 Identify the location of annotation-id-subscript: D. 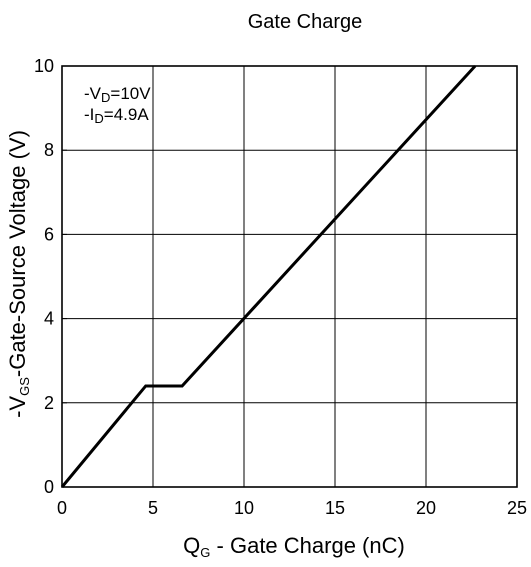
(98, 118).